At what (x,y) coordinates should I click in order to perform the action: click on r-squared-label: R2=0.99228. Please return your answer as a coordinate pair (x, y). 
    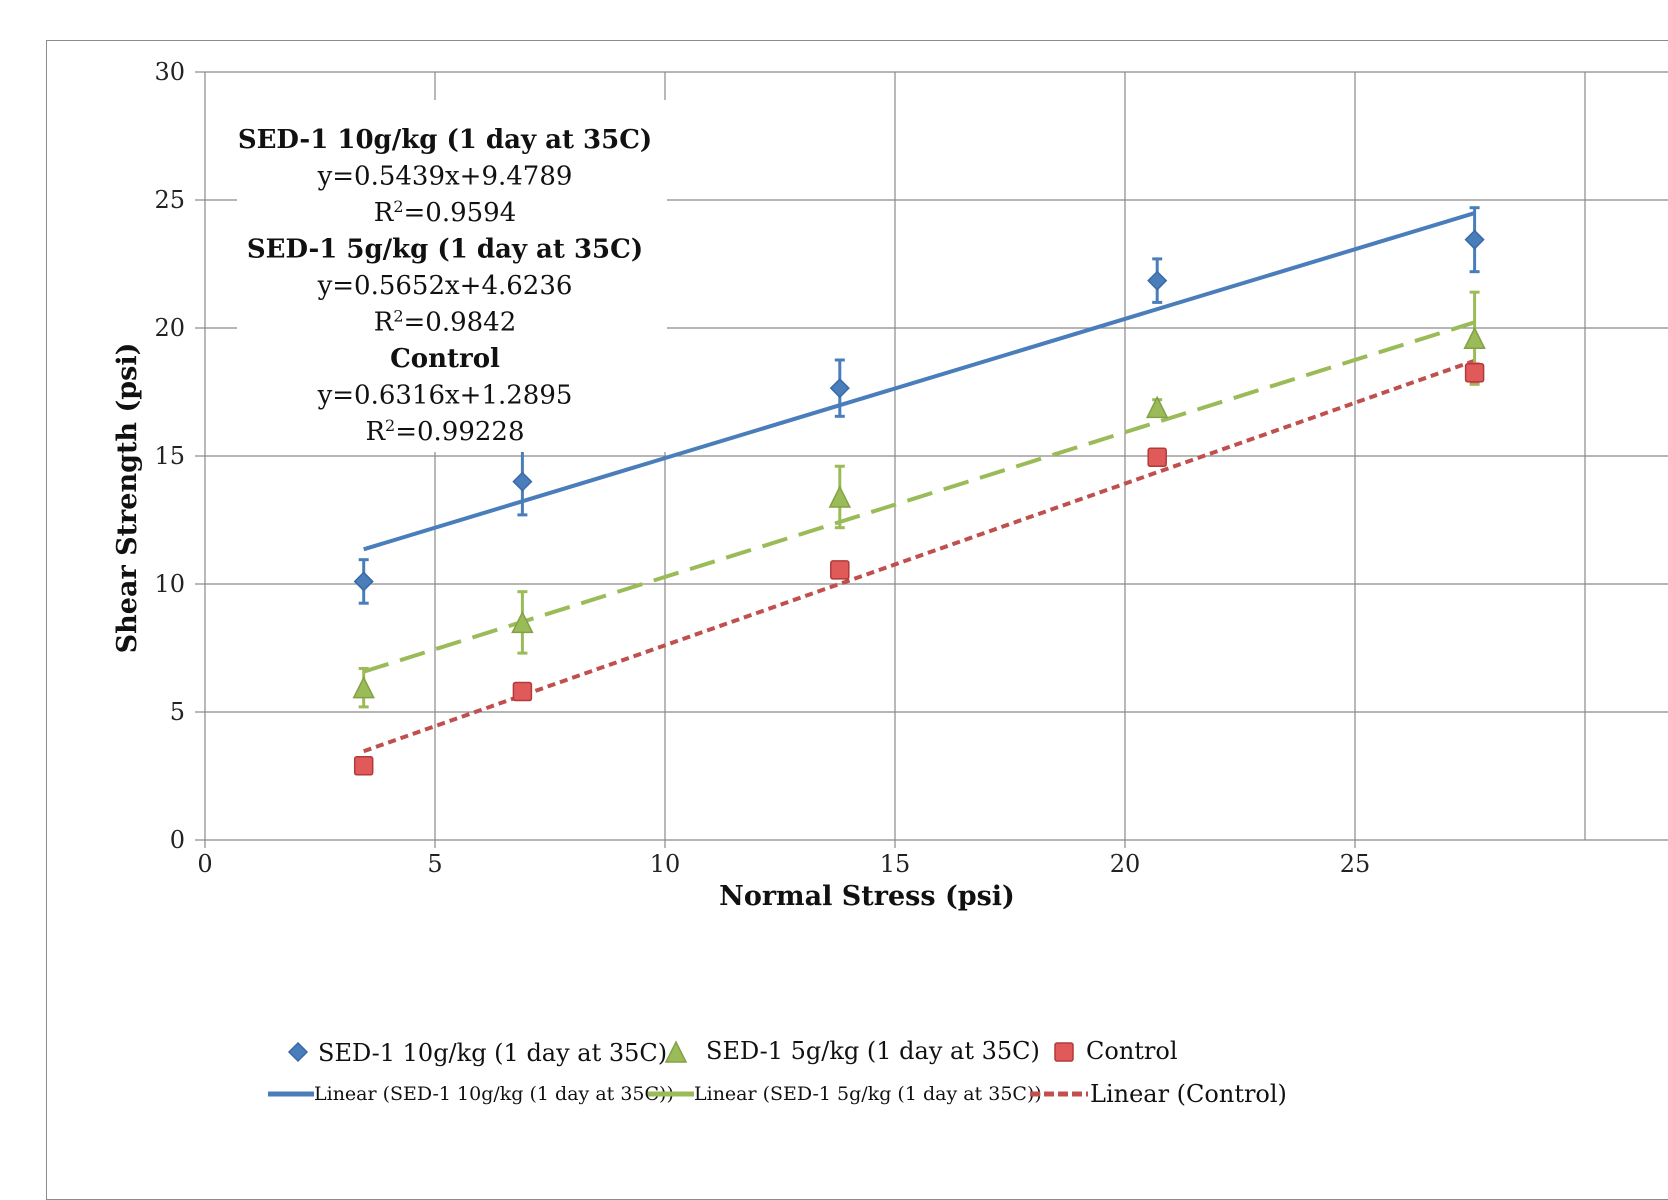
    Looking at the image, I should click on (444, 432).